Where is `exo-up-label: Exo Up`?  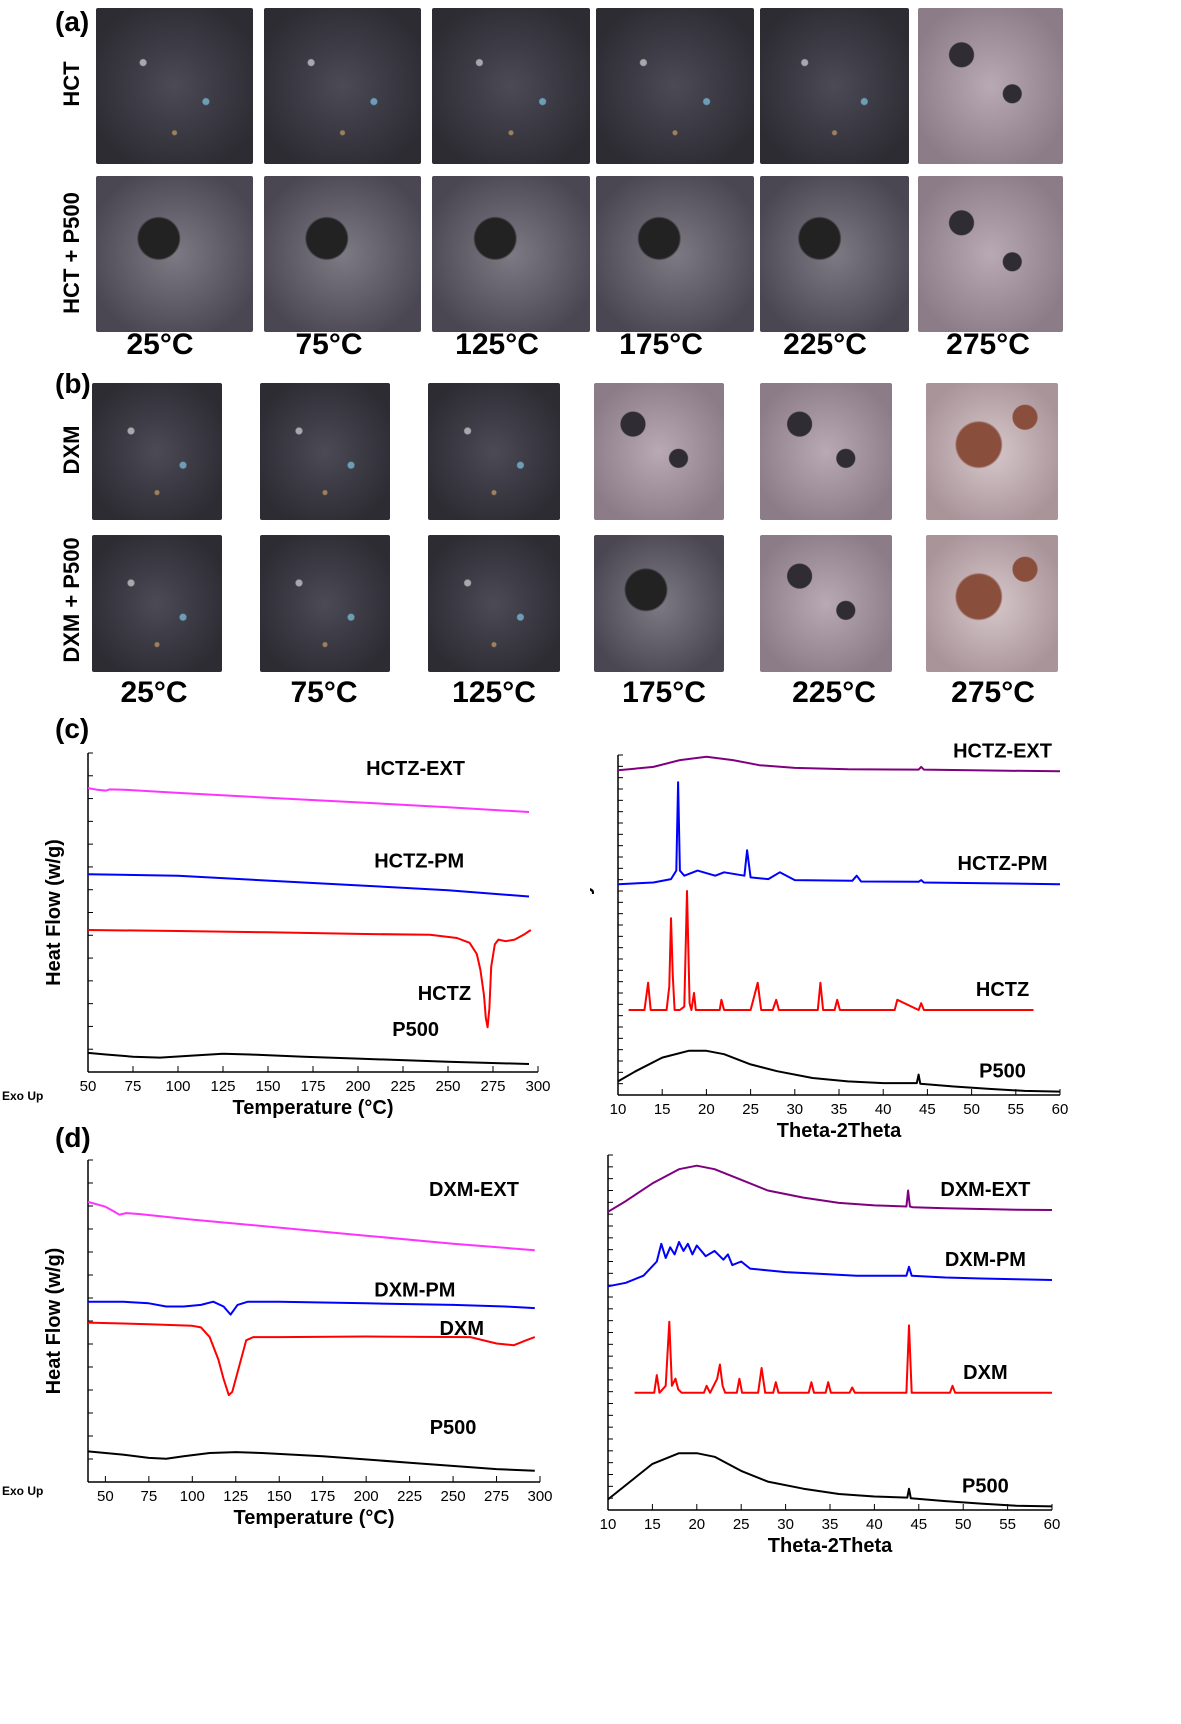
exo-up-label: Exo Up is located at coordinates (22, 1491).